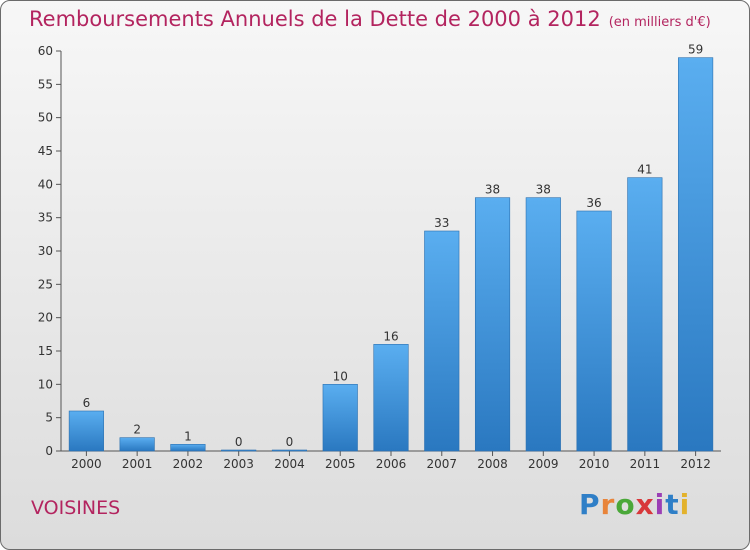 The height and width of the screenshot is (550, 750). I want to click on y-tick-label: 25, so click(45, 284).